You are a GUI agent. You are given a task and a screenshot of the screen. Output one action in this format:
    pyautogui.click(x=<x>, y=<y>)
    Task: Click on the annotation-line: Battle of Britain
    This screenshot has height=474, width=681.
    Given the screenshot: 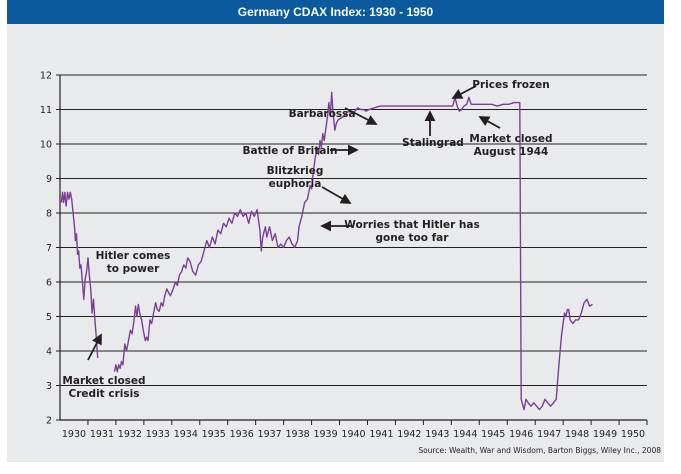 What is the action you would take?
    pyautogui.click(x=290, y=151)
    